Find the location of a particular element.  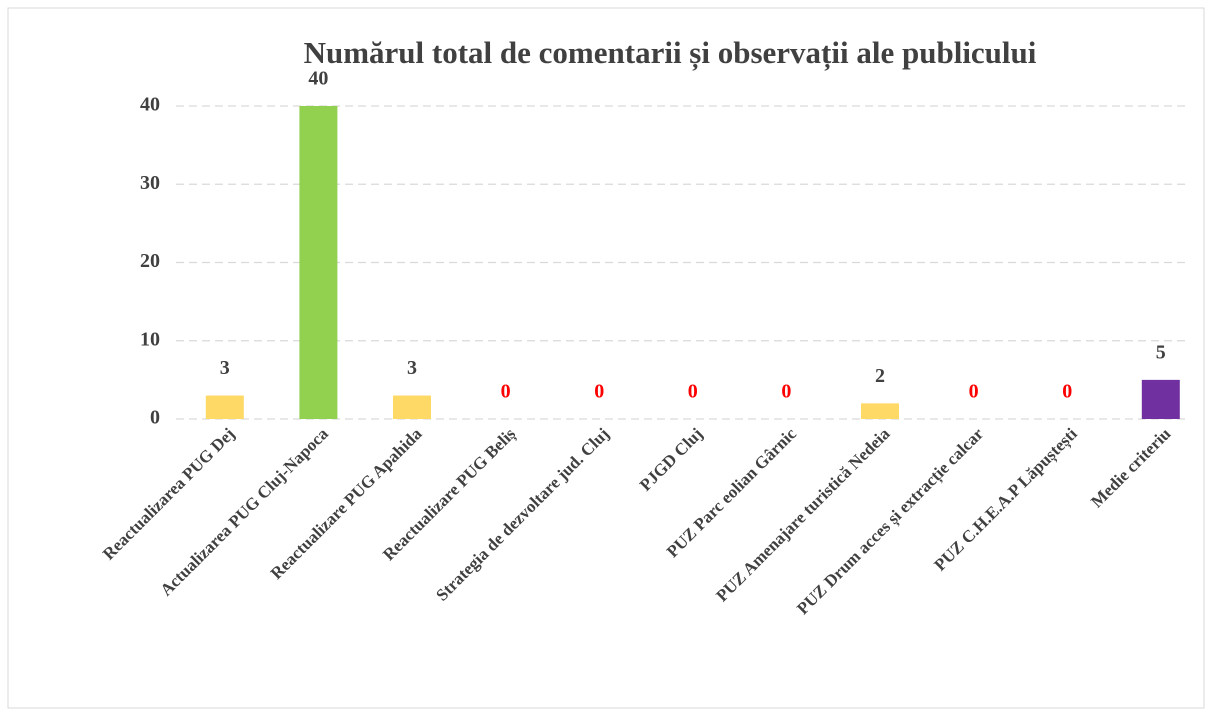

y-tick-label: 40 is located at coordinates (150, 105).